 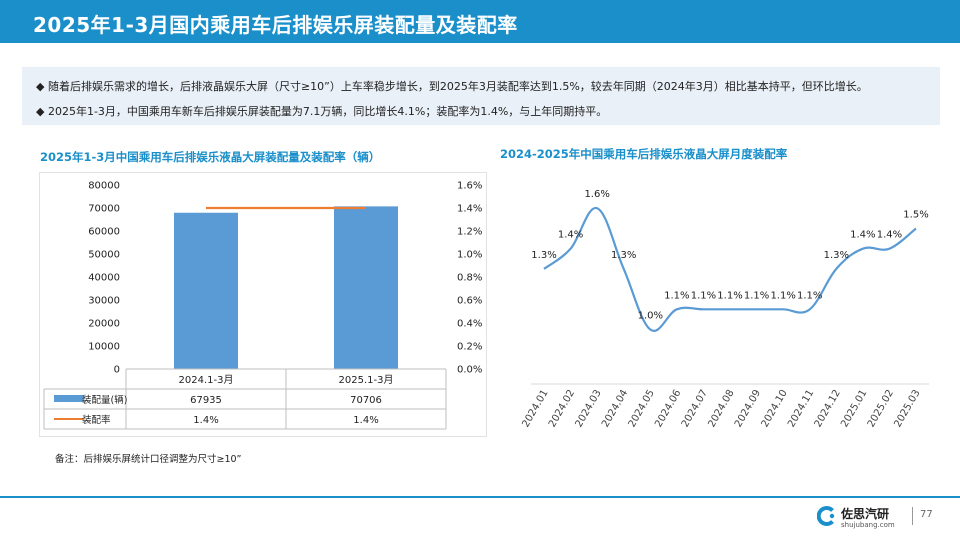 I want to click on x-axis-tick-label: 2024.12, so click(x=828, y=408).